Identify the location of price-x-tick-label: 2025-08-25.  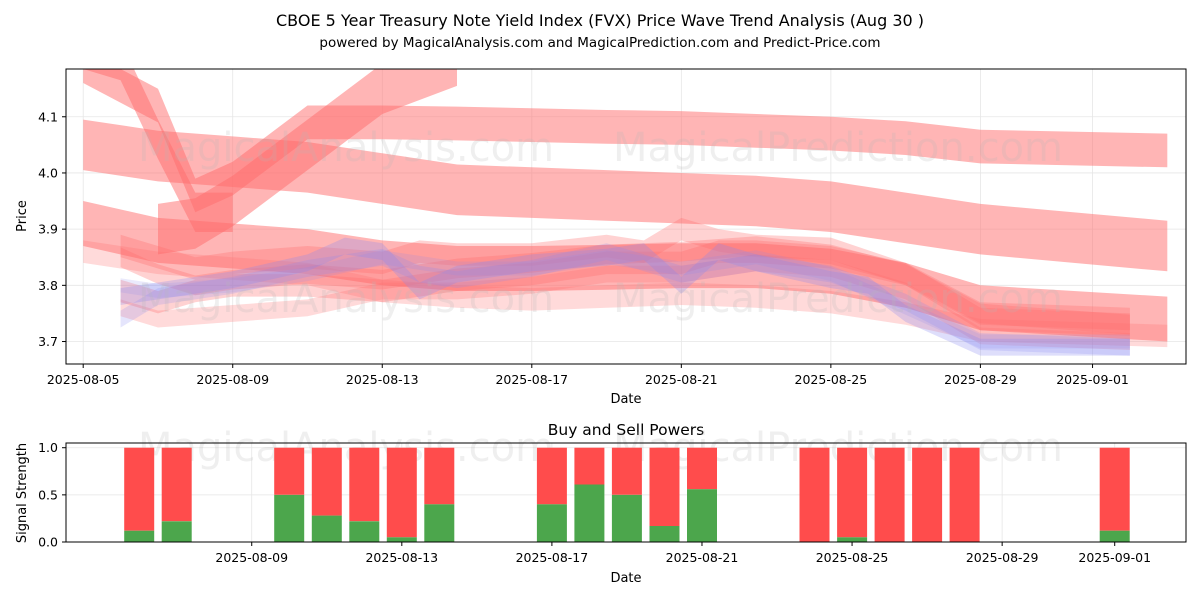
(831, 379).